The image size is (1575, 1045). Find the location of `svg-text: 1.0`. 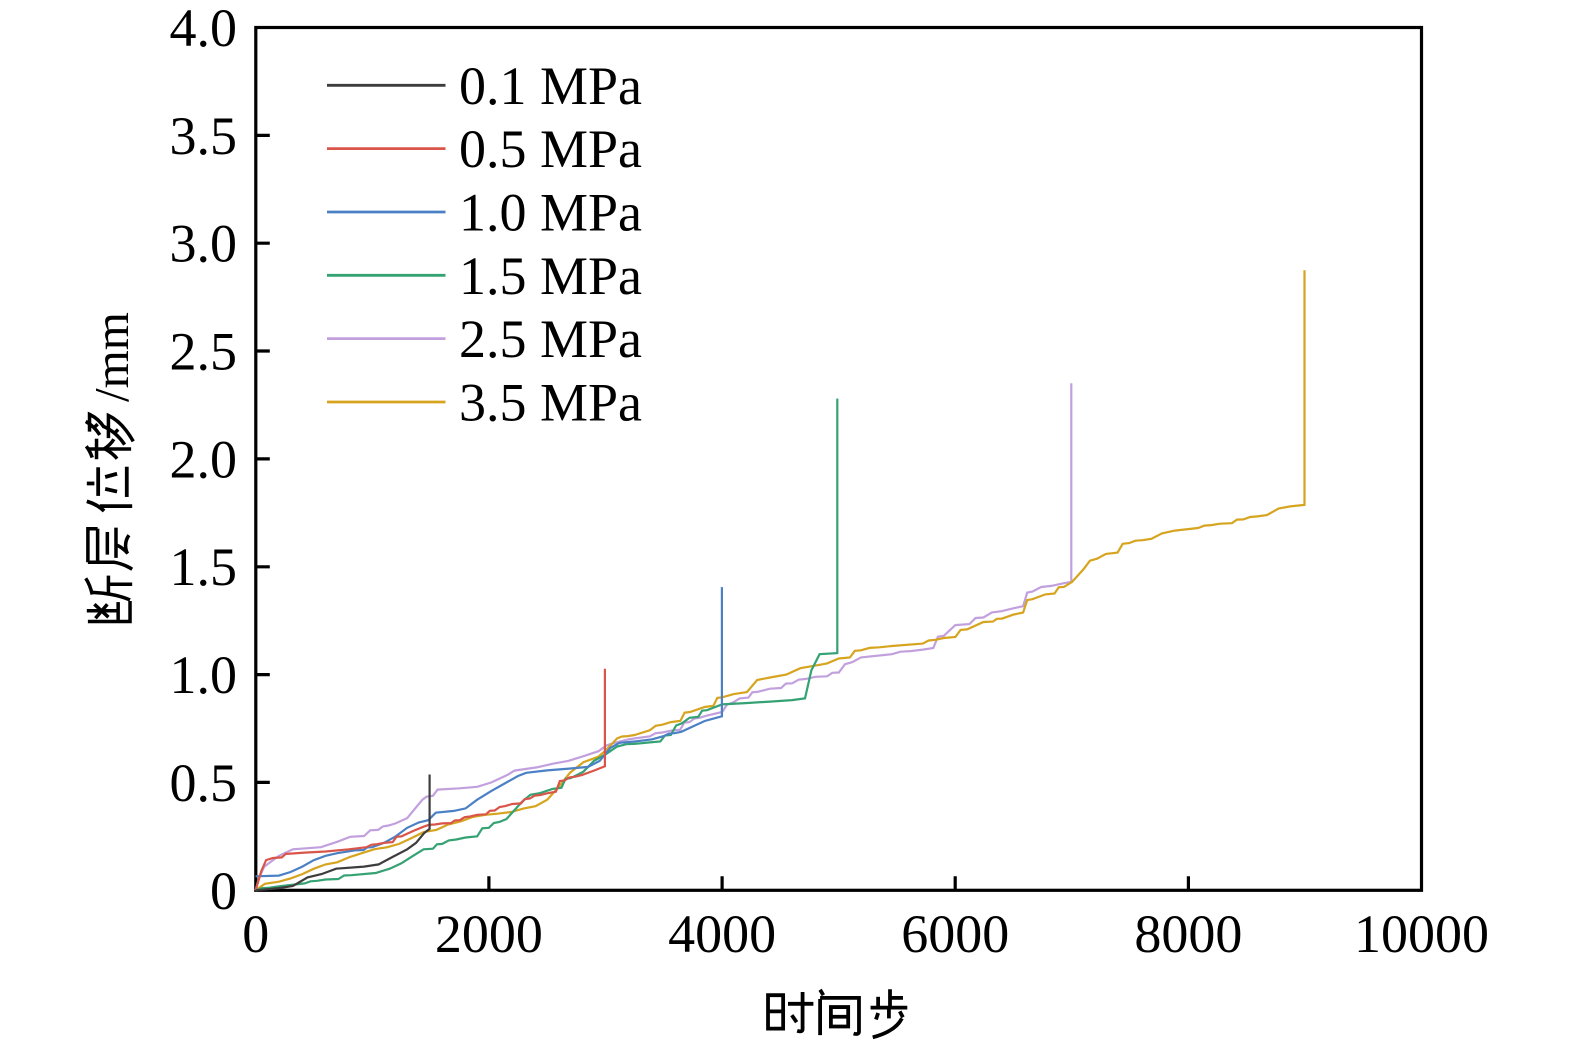

svg-text: 1.0 is located at coordinates (204, 675).